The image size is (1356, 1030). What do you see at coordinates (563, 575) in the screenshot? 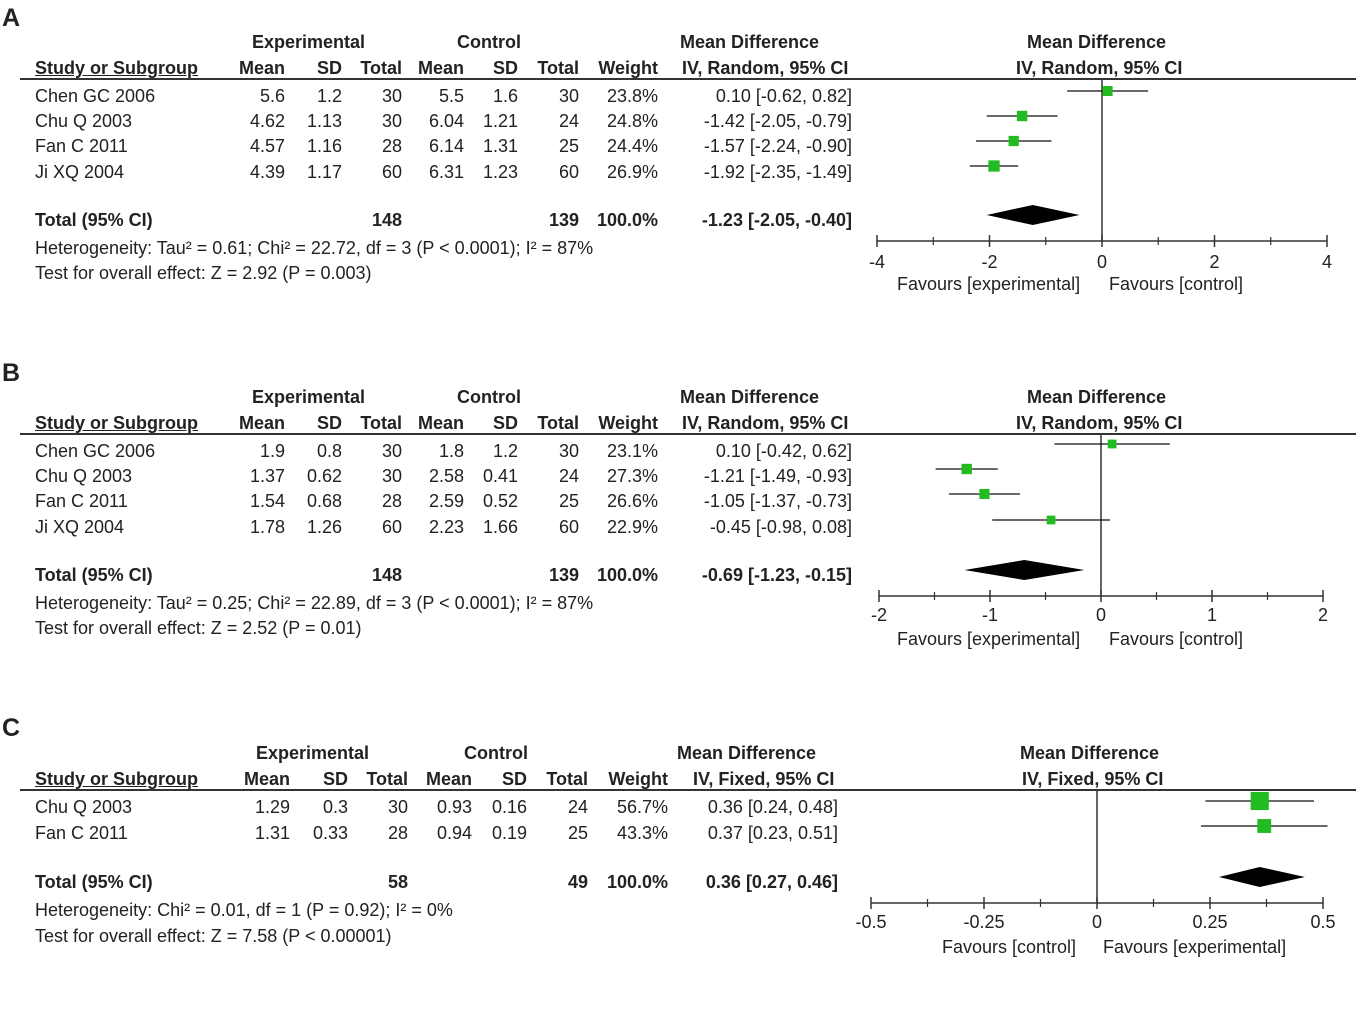
I see `ctrl-total-sum: 139` at bounding box center [563, 575].